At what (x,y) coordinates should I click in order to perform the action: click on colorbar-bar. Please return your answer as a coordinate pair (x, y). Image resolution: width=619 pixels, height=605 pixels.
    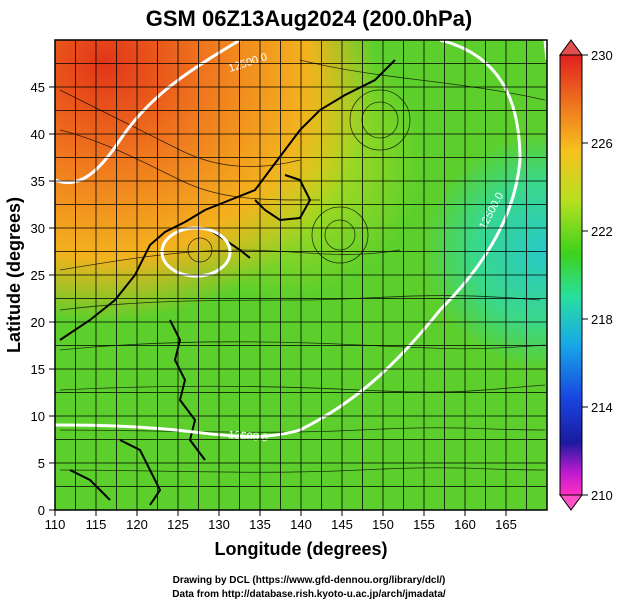
    Looking at the image, I should click on (571, 275).